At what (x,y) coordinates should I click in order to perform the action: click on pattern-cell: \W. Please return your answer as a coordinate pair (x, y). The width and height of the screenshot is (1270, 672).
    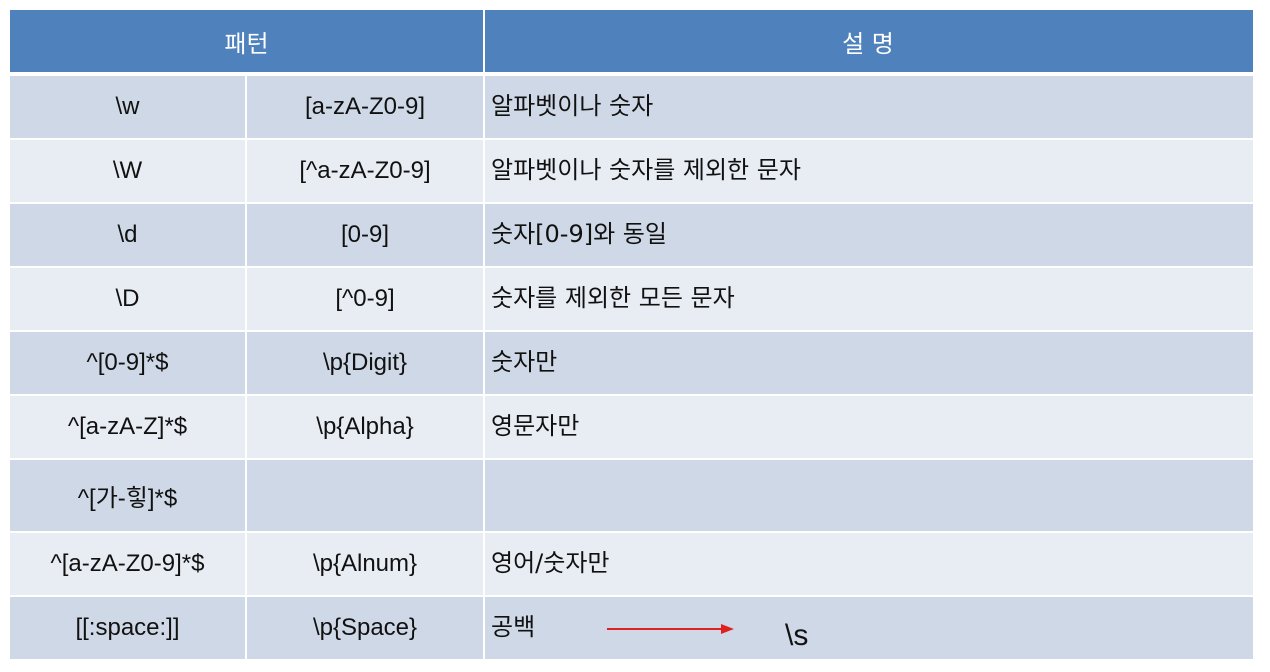
    Looking at the image, I should click on (128, 171).